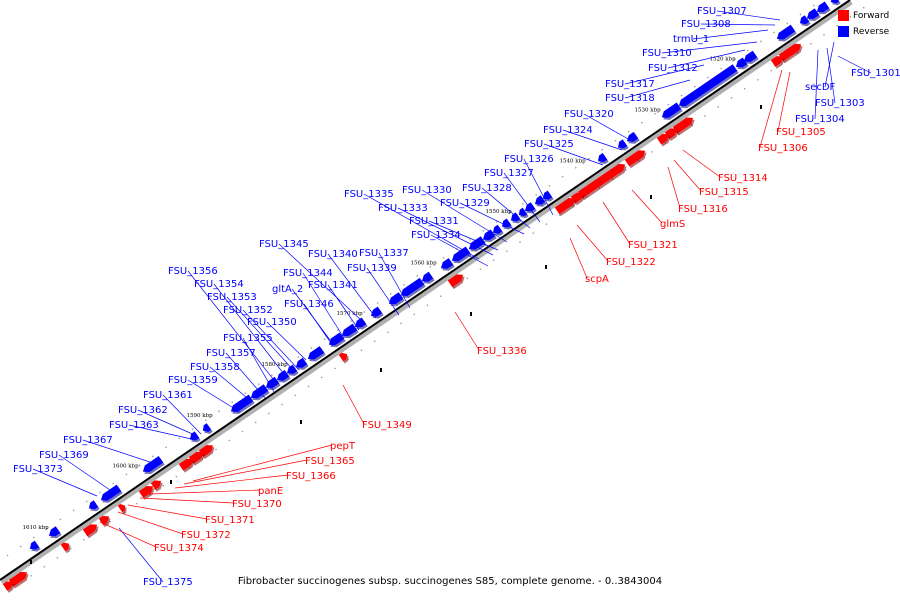 This screenshot has width=900, height=600. What do you see at coordinates (369, 194) in the screenshot?
I see `reverse-gene-label: FSU_1335` at bounding box center [369, 194].